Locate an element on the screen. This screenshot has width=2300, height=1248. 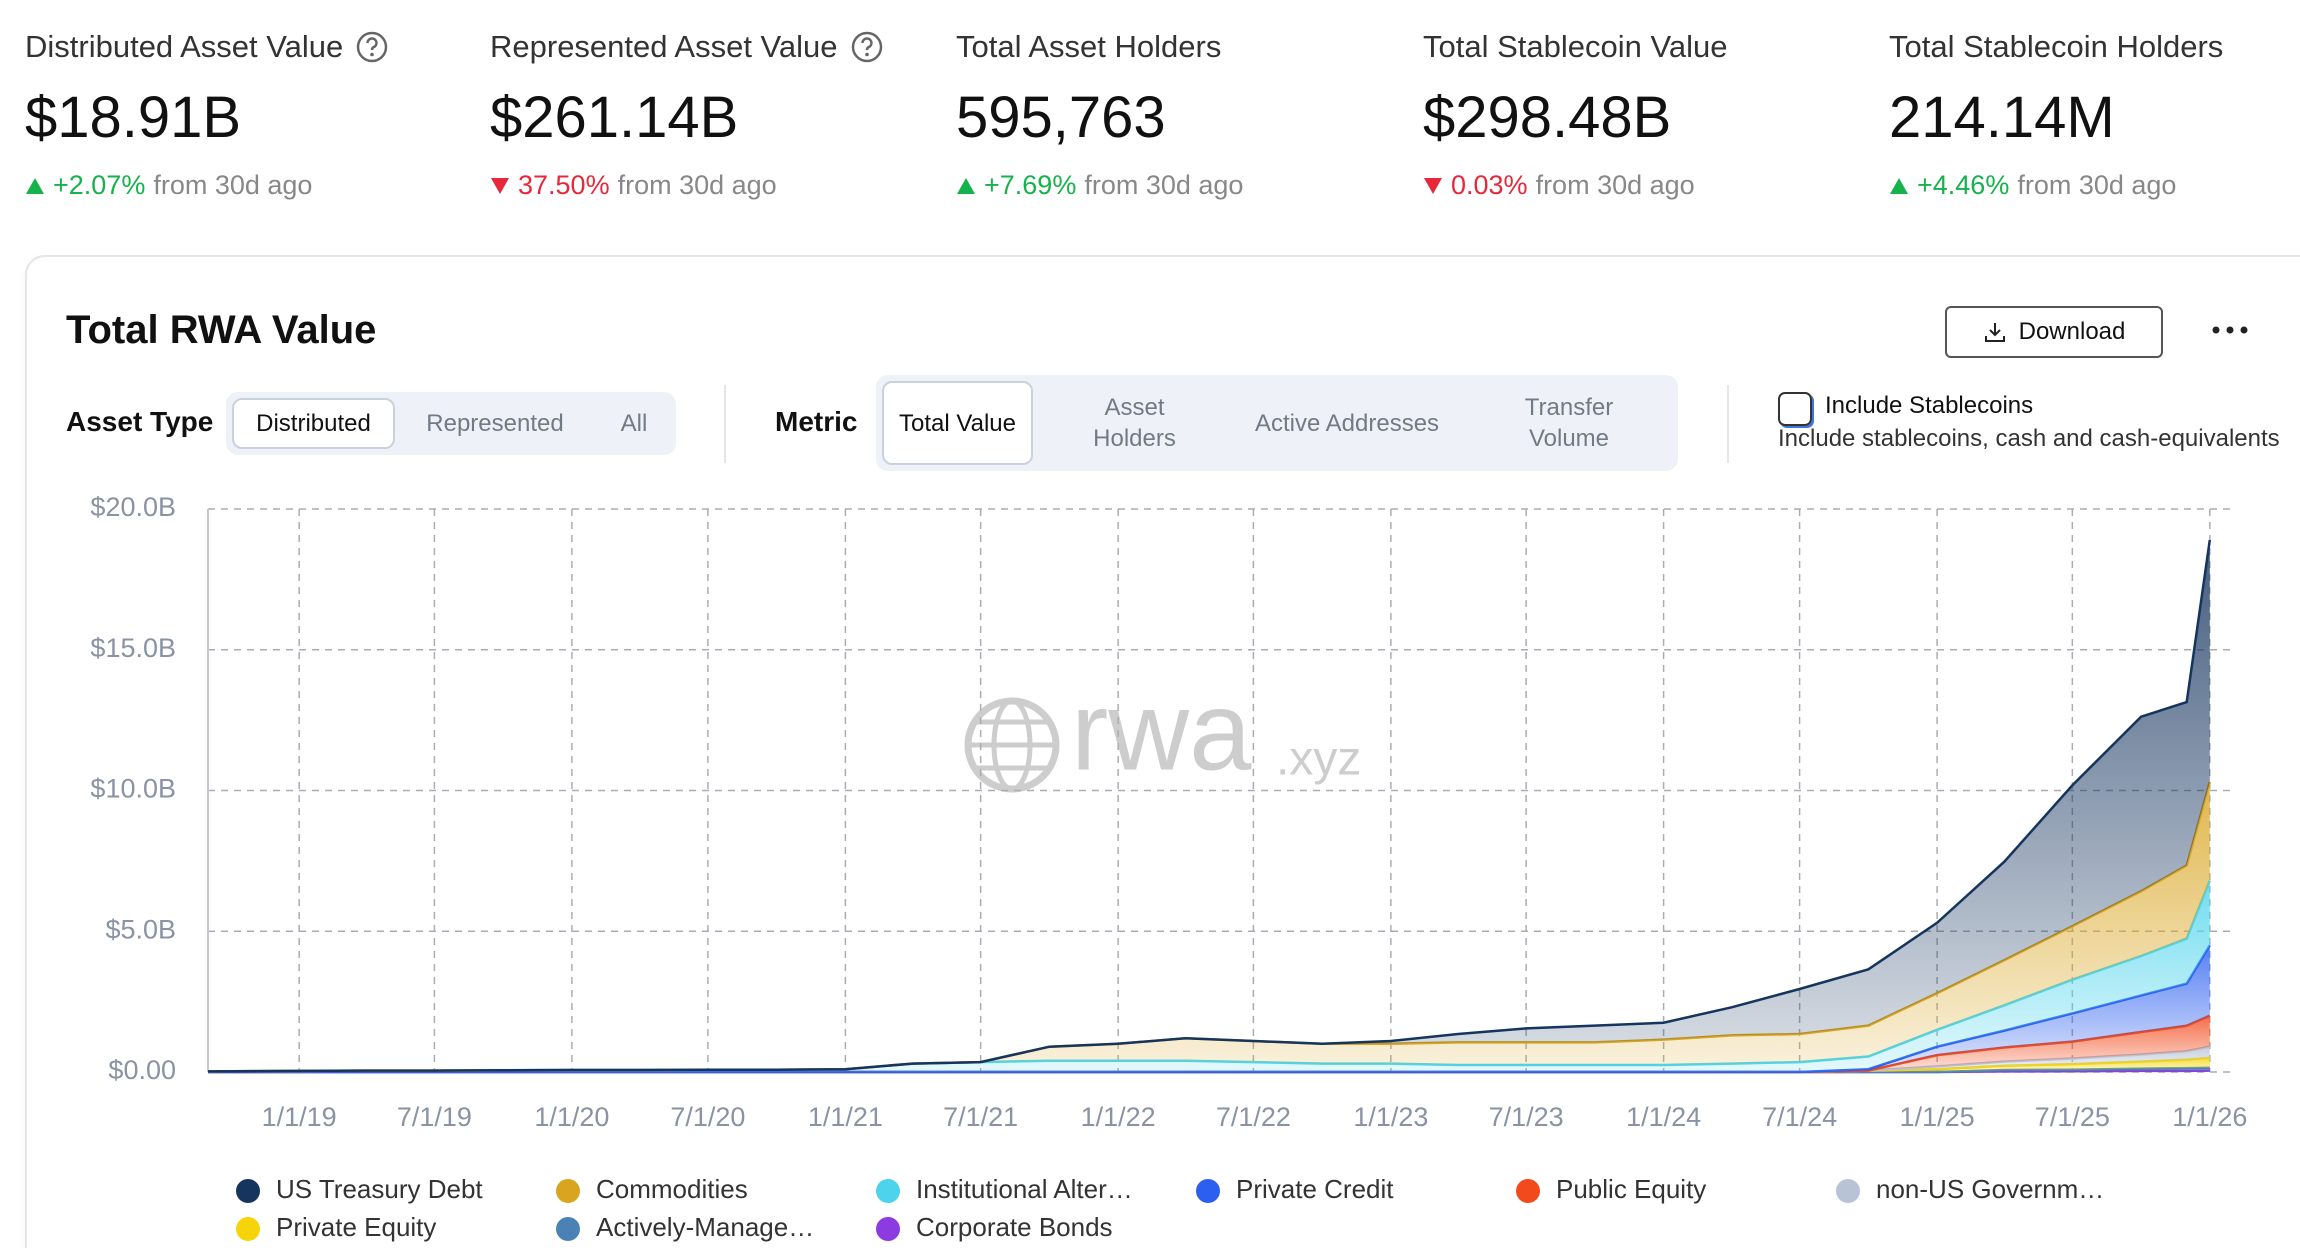
stat-label: Total Stablecoin Value is located at coordinates (1575, 46).